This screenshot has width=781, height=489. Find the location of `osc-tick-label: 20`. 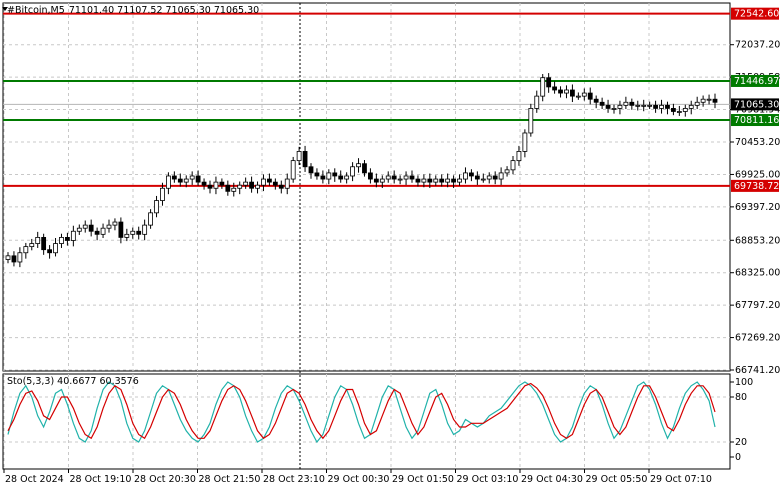

osc-tick-label: 20 is located at coordinates (741, 442).